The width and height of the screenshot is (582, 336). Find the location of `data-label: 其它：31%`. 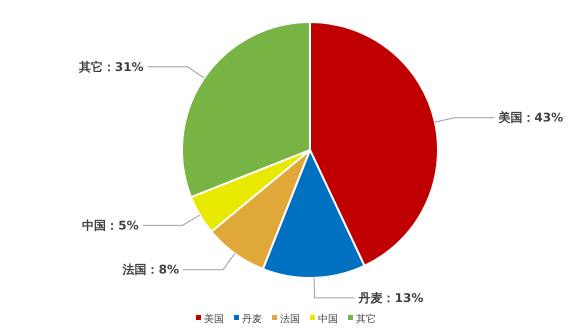

data-label: 其它：31% is located at coordinates (111, 67).